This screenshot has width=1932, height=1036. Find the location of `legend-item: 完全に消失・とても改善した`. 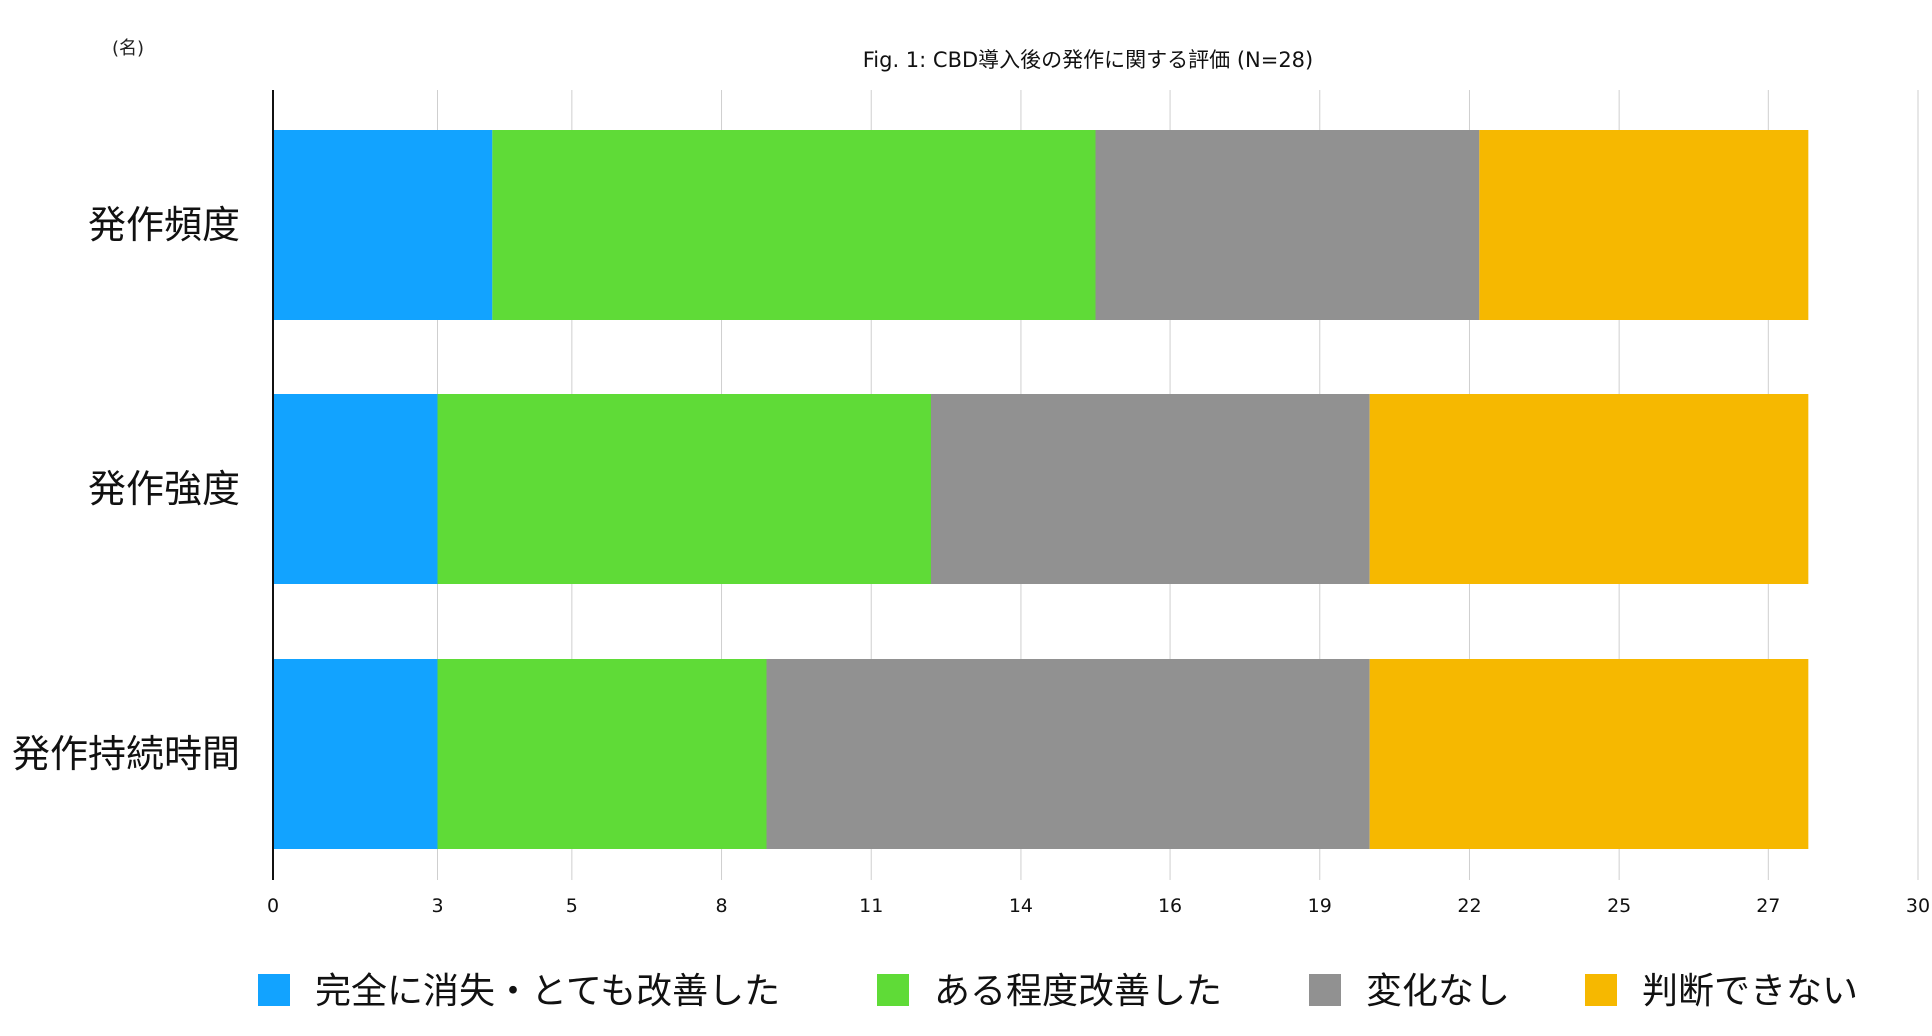

legend-item: 完全に消失・とても改善した is located at coordinates (519, 991).